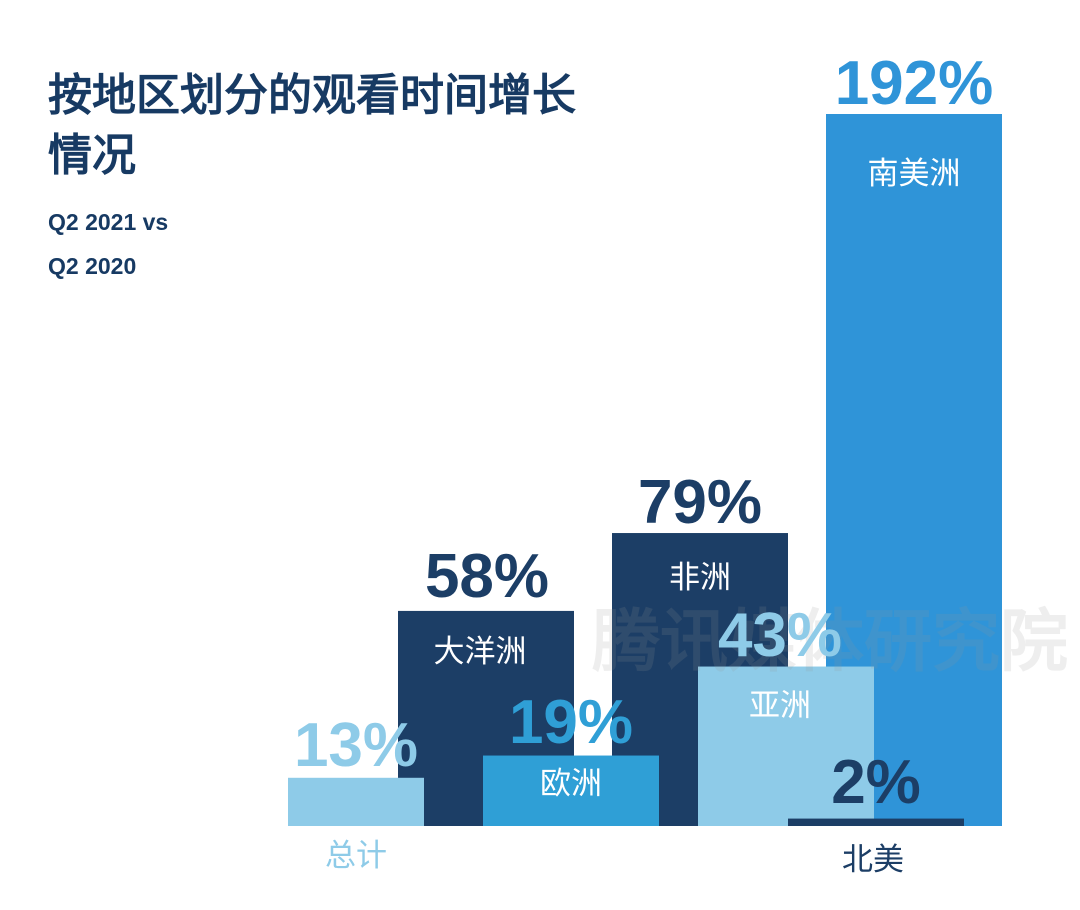  I want to click on chart-subtitle: Q2 2021 vs Q2 2020, so click(198, 244).